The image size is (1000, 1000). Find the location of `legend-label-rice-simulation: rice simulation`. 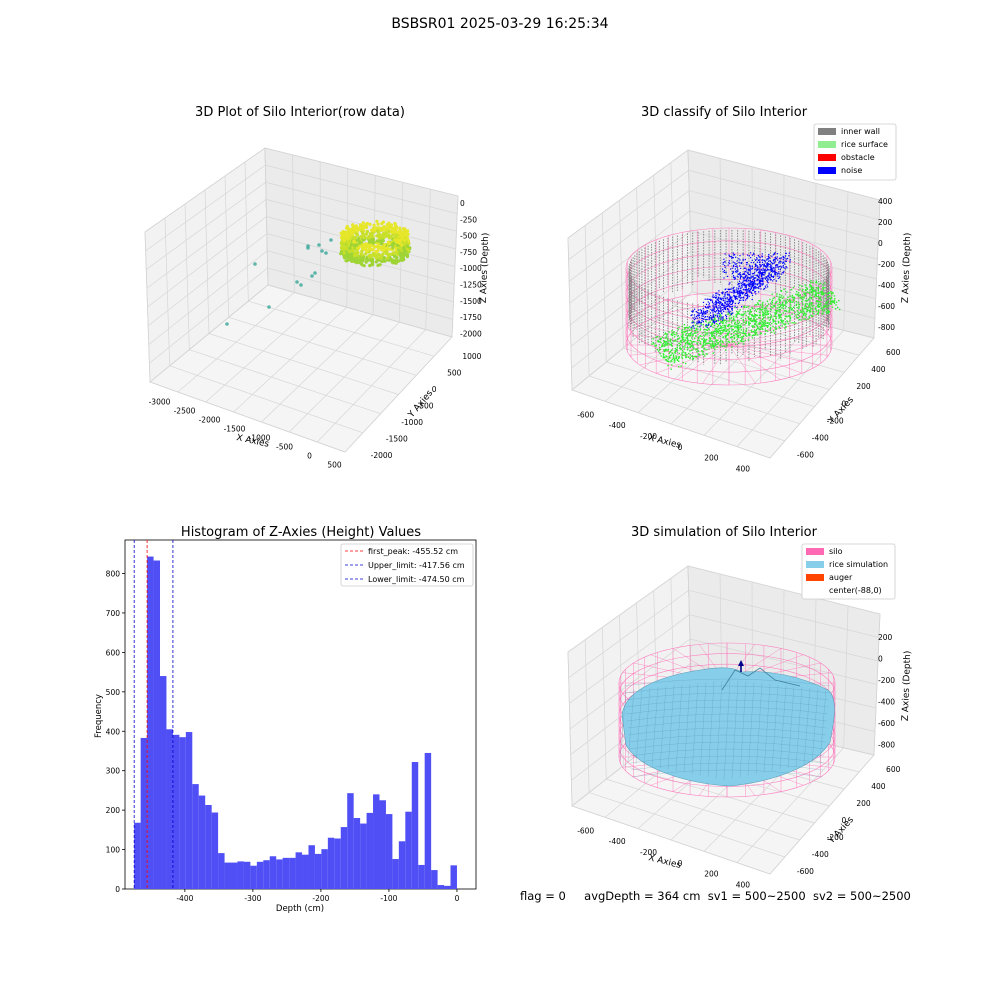

legend-label-rice-simulation: rice simulation is located at coordinates (858, 564).